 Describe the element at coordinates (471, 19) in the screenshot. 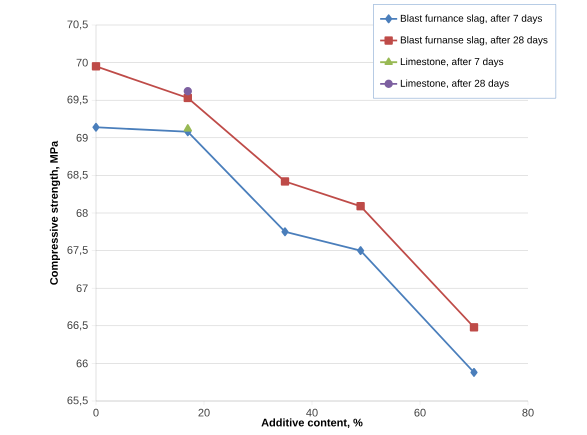

I see `legend-label: Blast furnance slag, after 7 days` at that location.